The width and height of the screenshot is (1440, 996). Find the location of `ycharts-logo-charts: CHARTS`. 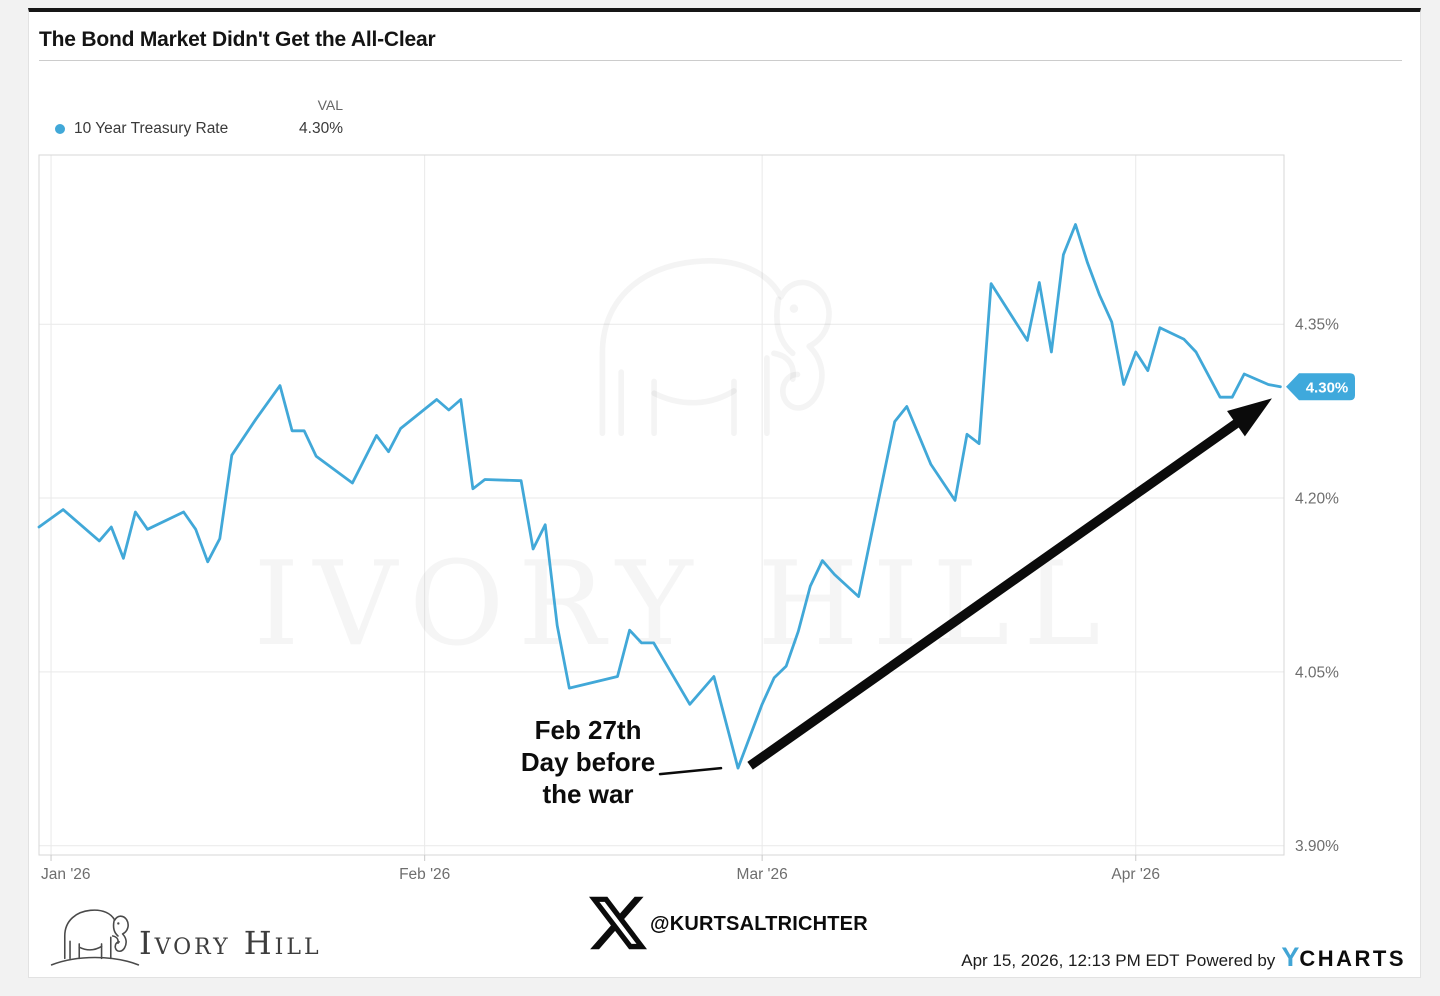

ycharts-logo-charts: CHARTS is located at coordinates (1352, 958).